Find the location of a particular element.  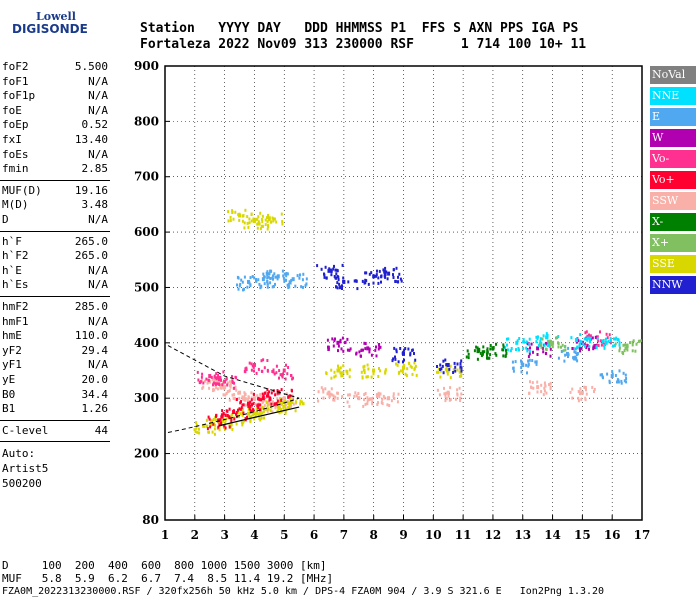

tick-label-x: 12 is located at coordinates (493, 535).